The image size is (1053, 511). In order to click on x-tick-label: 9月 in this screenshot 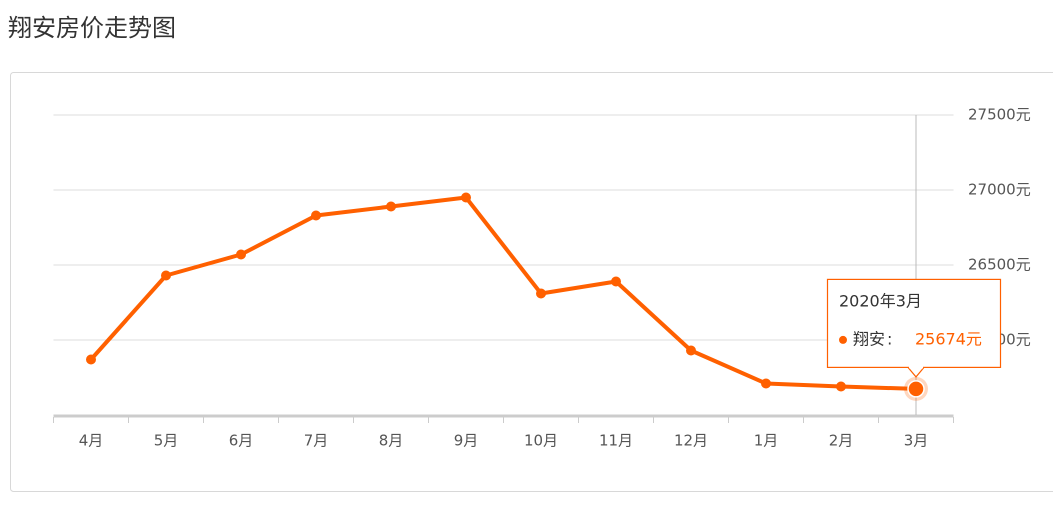, I will do `click(466, 441)`.